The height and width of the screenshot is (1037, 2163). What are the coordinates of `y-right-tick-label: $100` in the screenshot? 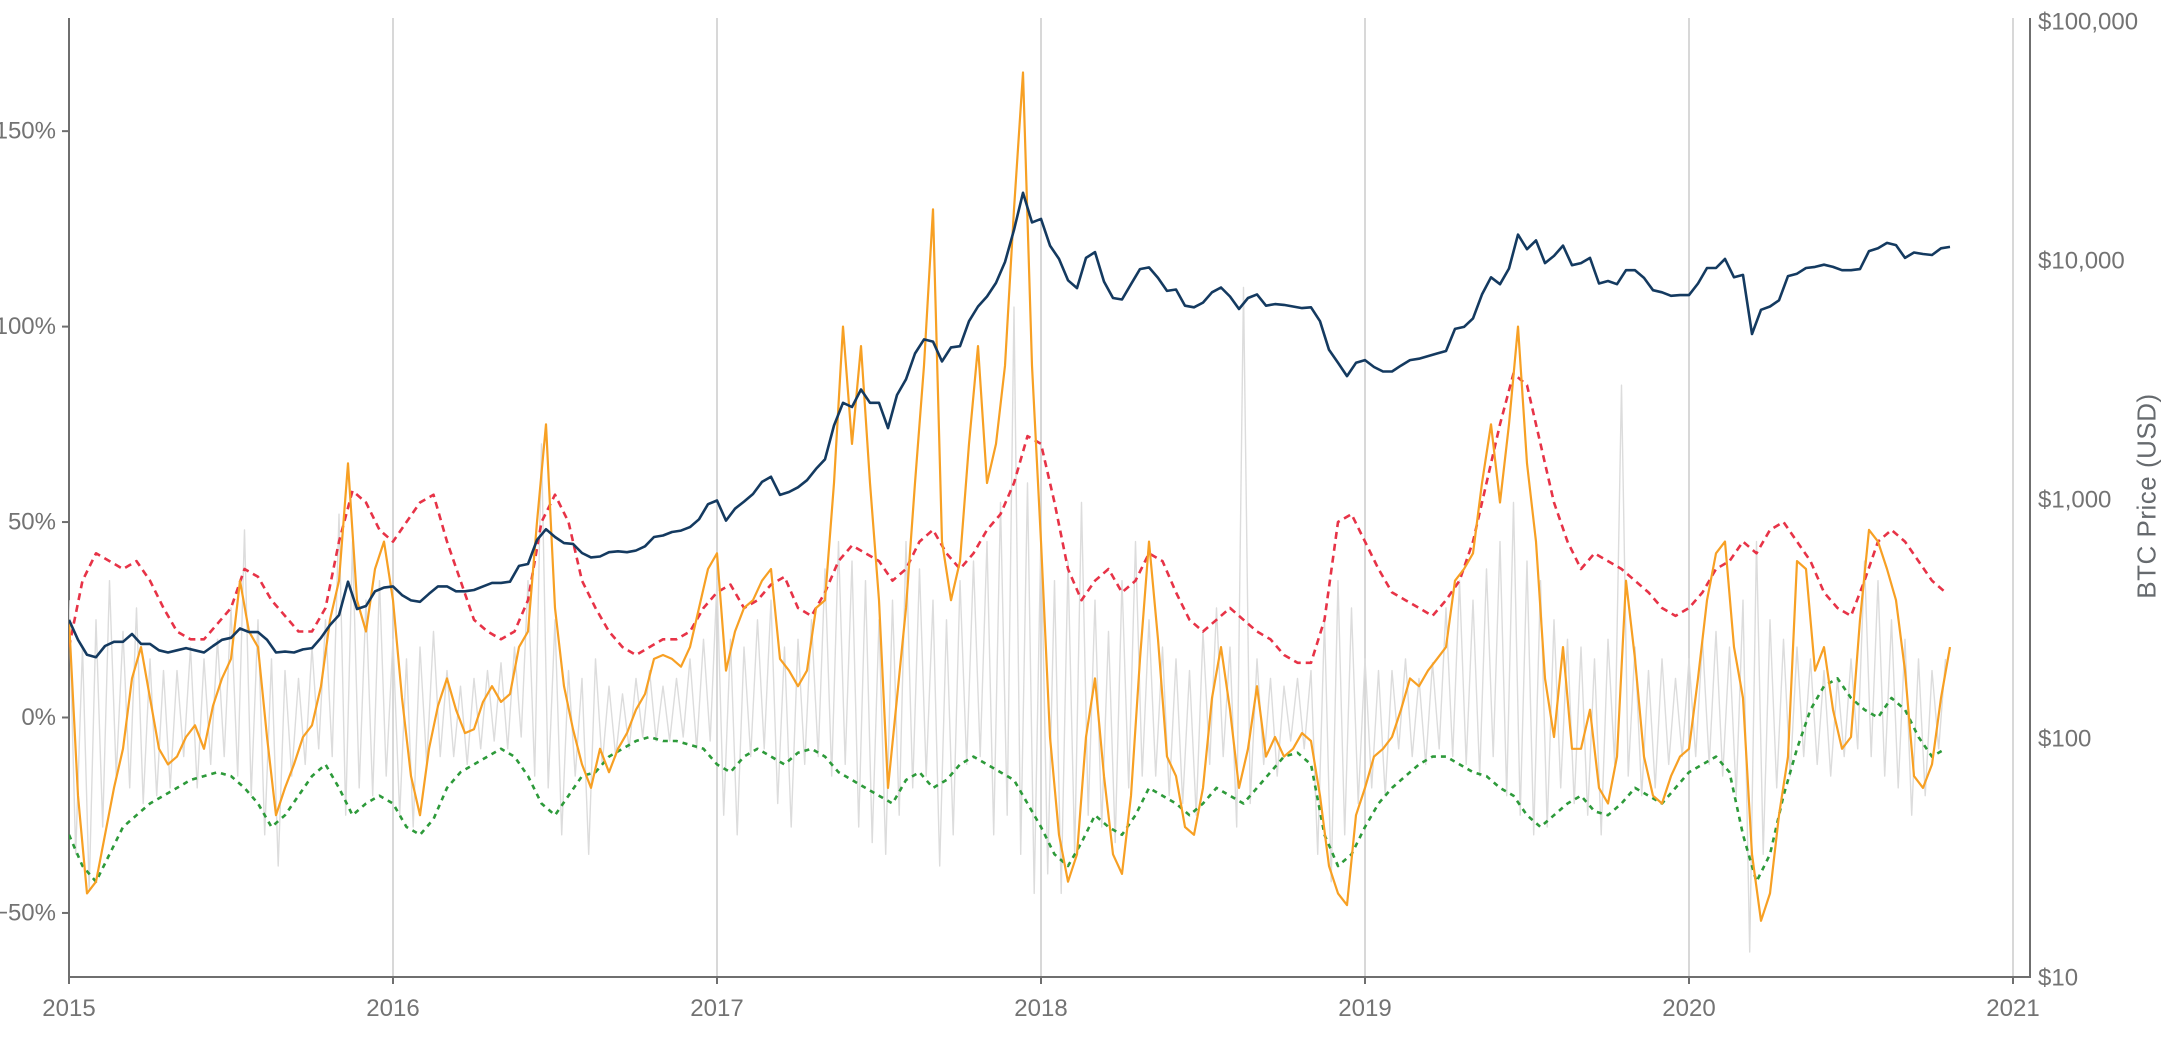 It's located at (2064, 739).